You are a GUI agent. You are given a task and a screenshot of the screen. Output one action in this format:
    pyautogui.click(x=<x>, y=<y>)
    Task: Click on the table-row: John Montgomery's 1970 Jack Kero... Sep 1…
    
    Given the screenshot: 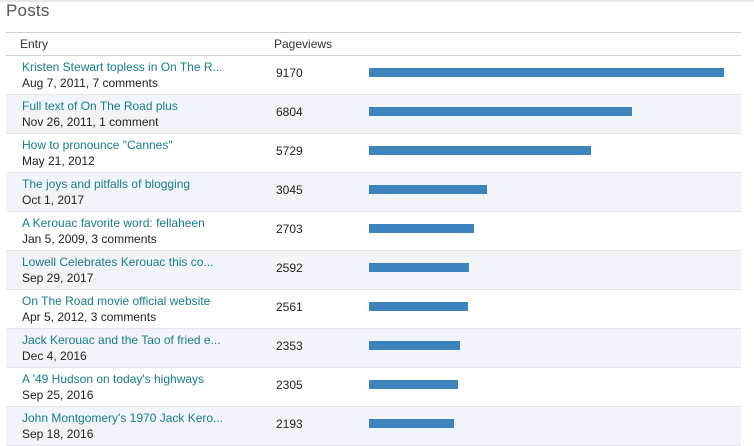 What is the action you would take?
    pyautogui.click(x=373, y=426)
    